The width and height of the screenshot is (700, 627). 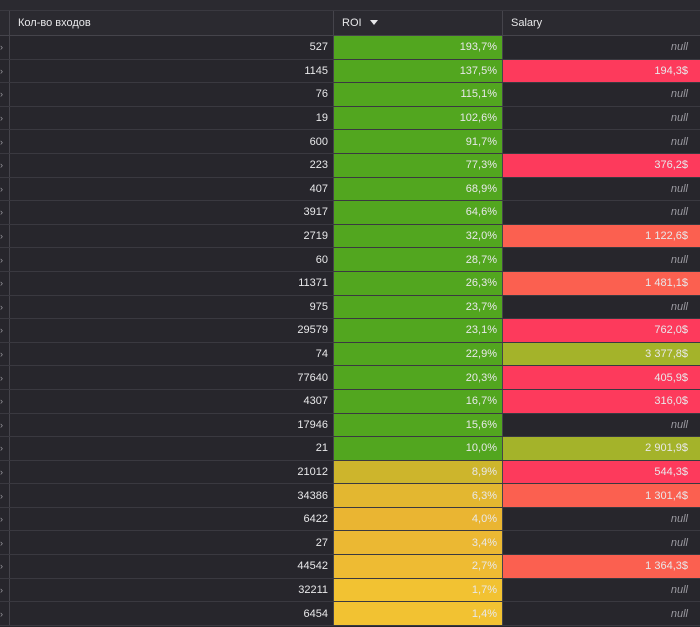 What do you see at coordinates (172, 141) in the screenshot?
I see `cell-count: 600` at bounding box center [172, 141].